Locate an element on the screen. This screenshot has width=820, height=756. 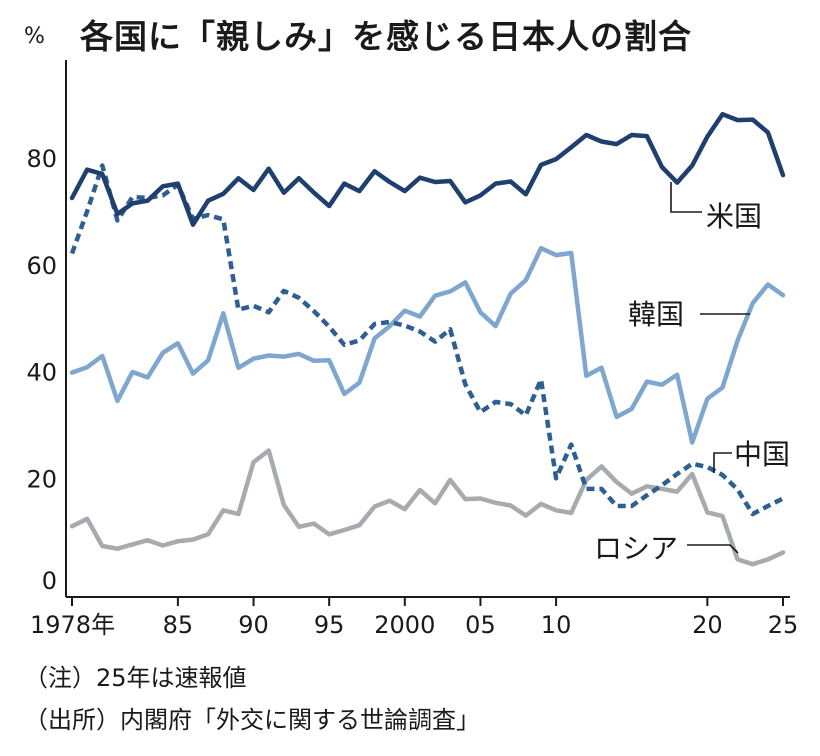
y-tick-label: 40 is located at coordinates (41, 373).